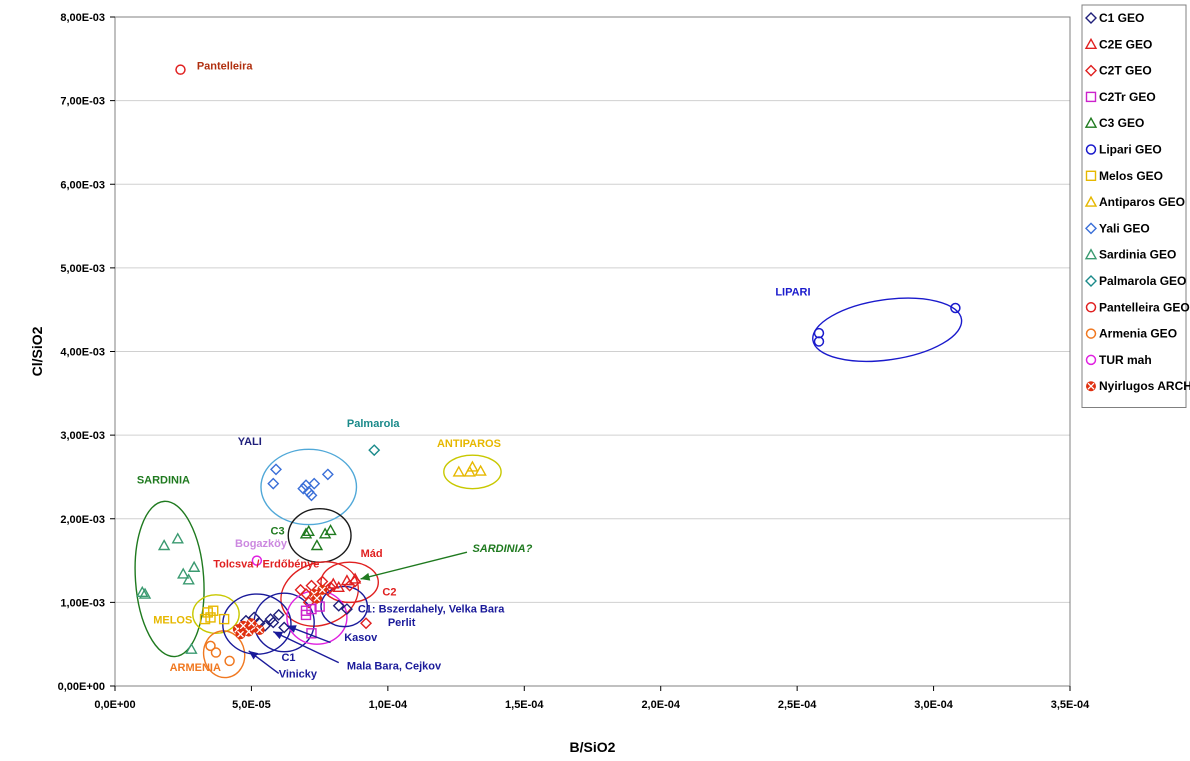 The image size is (1190, 761). I want to click on annotation-label: Kasov, so click(361, 638).